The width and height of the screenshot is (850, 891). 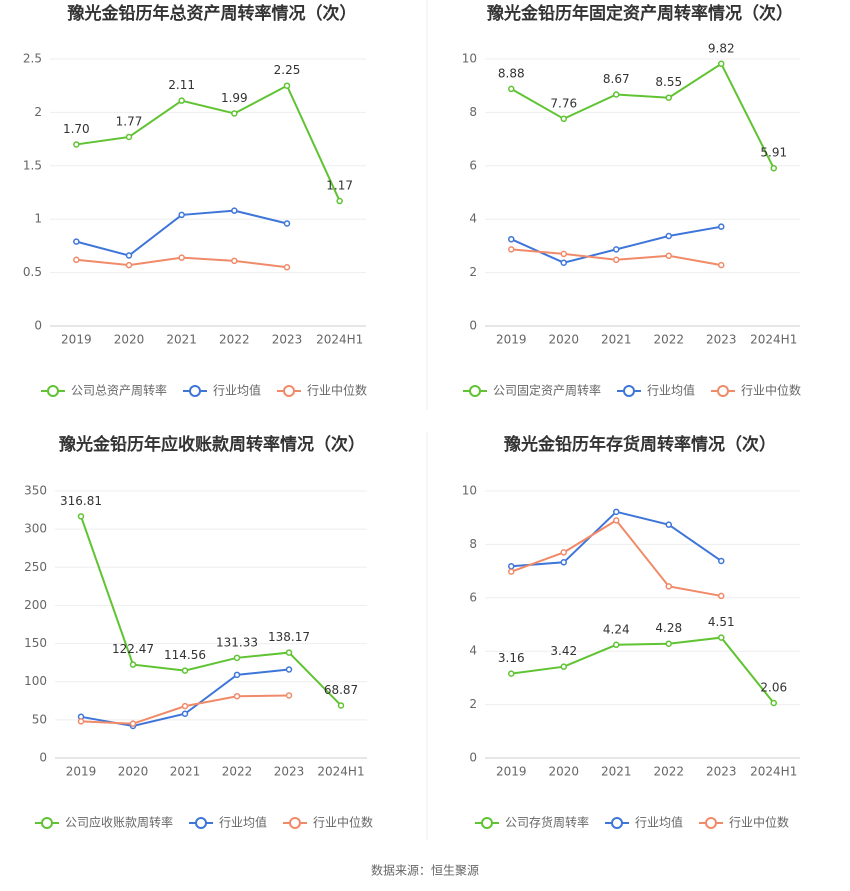 I want to click on x-tick-label: 2020, so click(x=133, y=772).